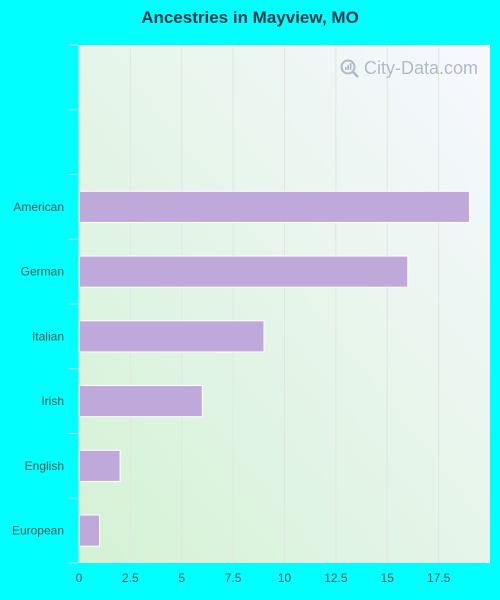 This screenshot has height=600, width=500. I want to click on bar-german, so click(243, 271).